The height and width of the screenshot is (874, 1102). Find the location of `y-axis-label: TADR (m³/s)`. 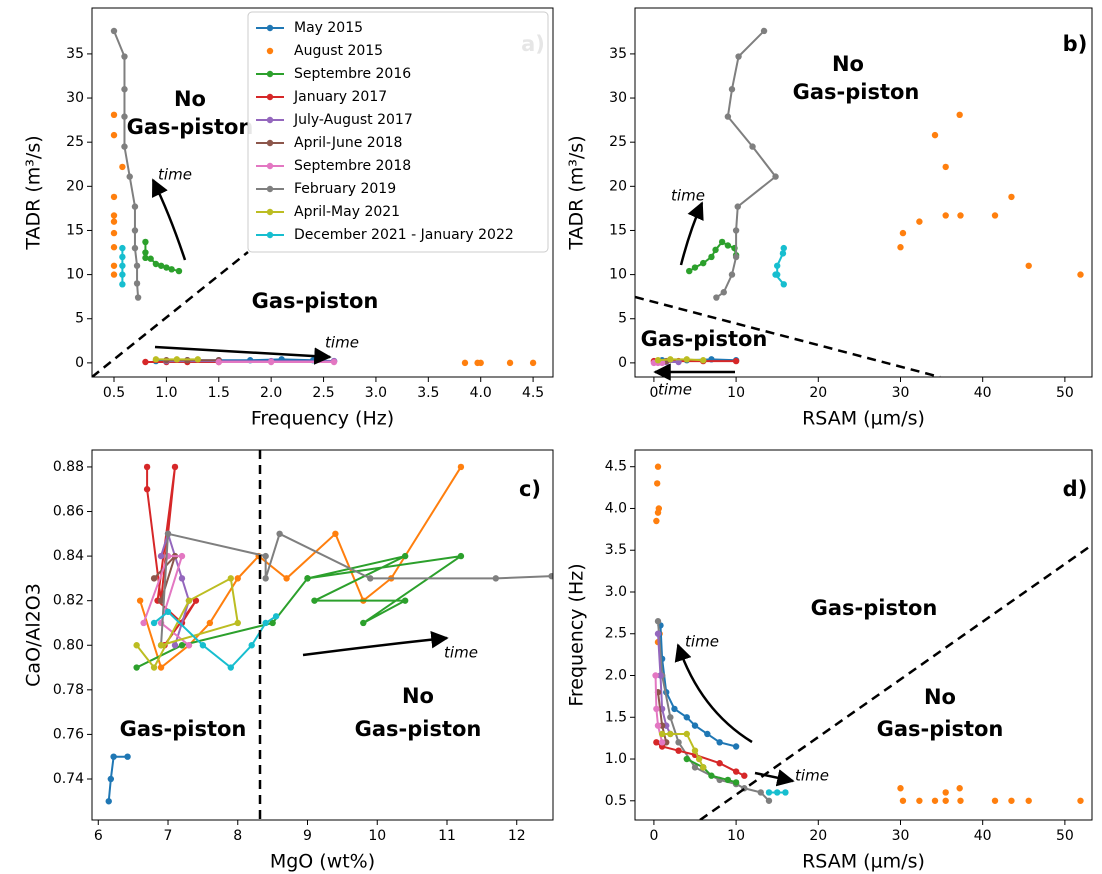

y-axis-label: TADR (m³/s) is located at coordinates (577, 192).